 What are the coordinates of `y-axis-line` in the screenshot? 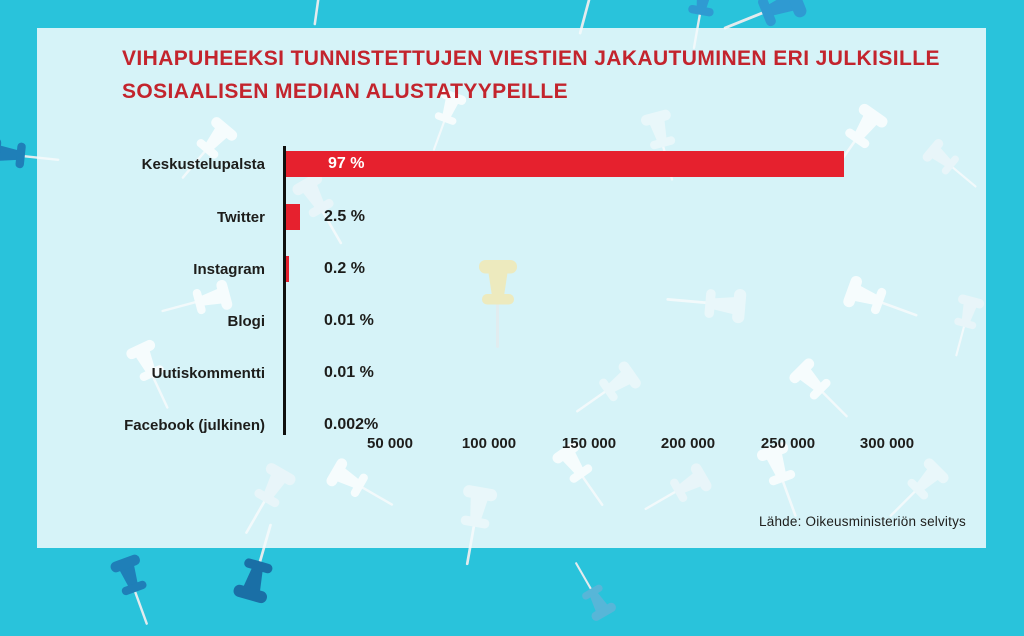 It's located at (284, 290).